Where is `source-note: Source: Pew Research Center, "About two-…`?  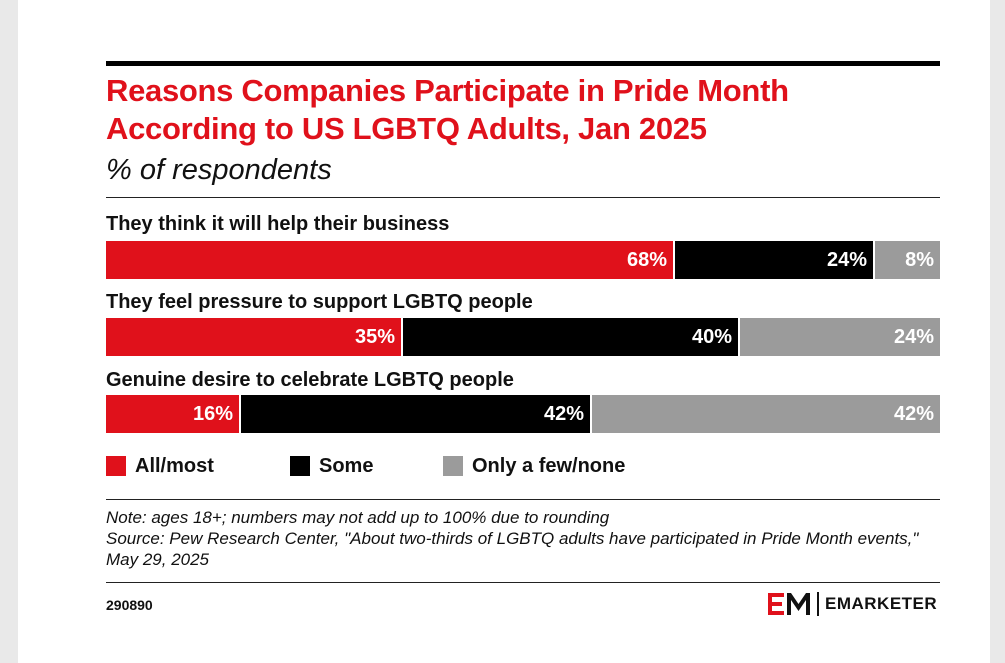
source-note: Source: Pew Research Center, "About two-… is located at coordinates (512, 549).